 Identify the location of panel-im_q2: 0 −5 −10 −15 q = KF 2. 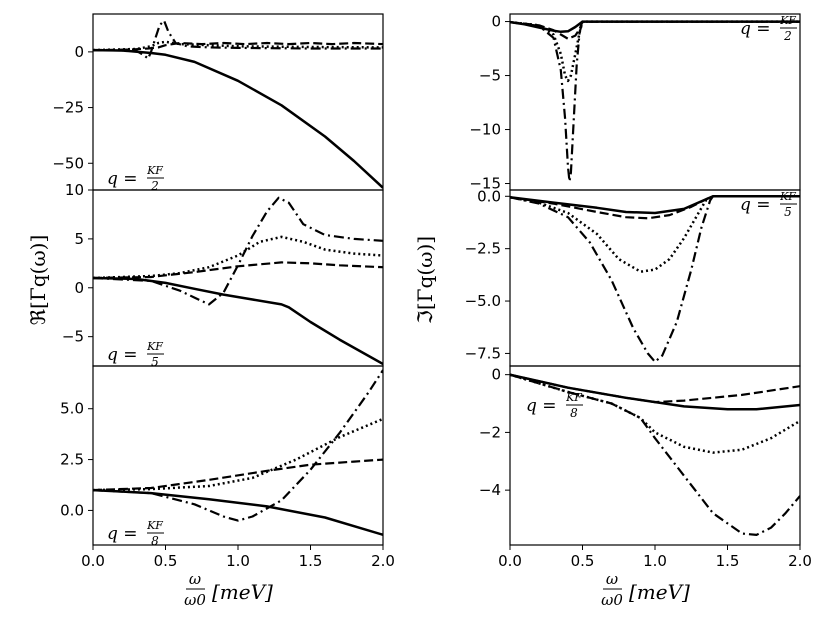
(635, 103).